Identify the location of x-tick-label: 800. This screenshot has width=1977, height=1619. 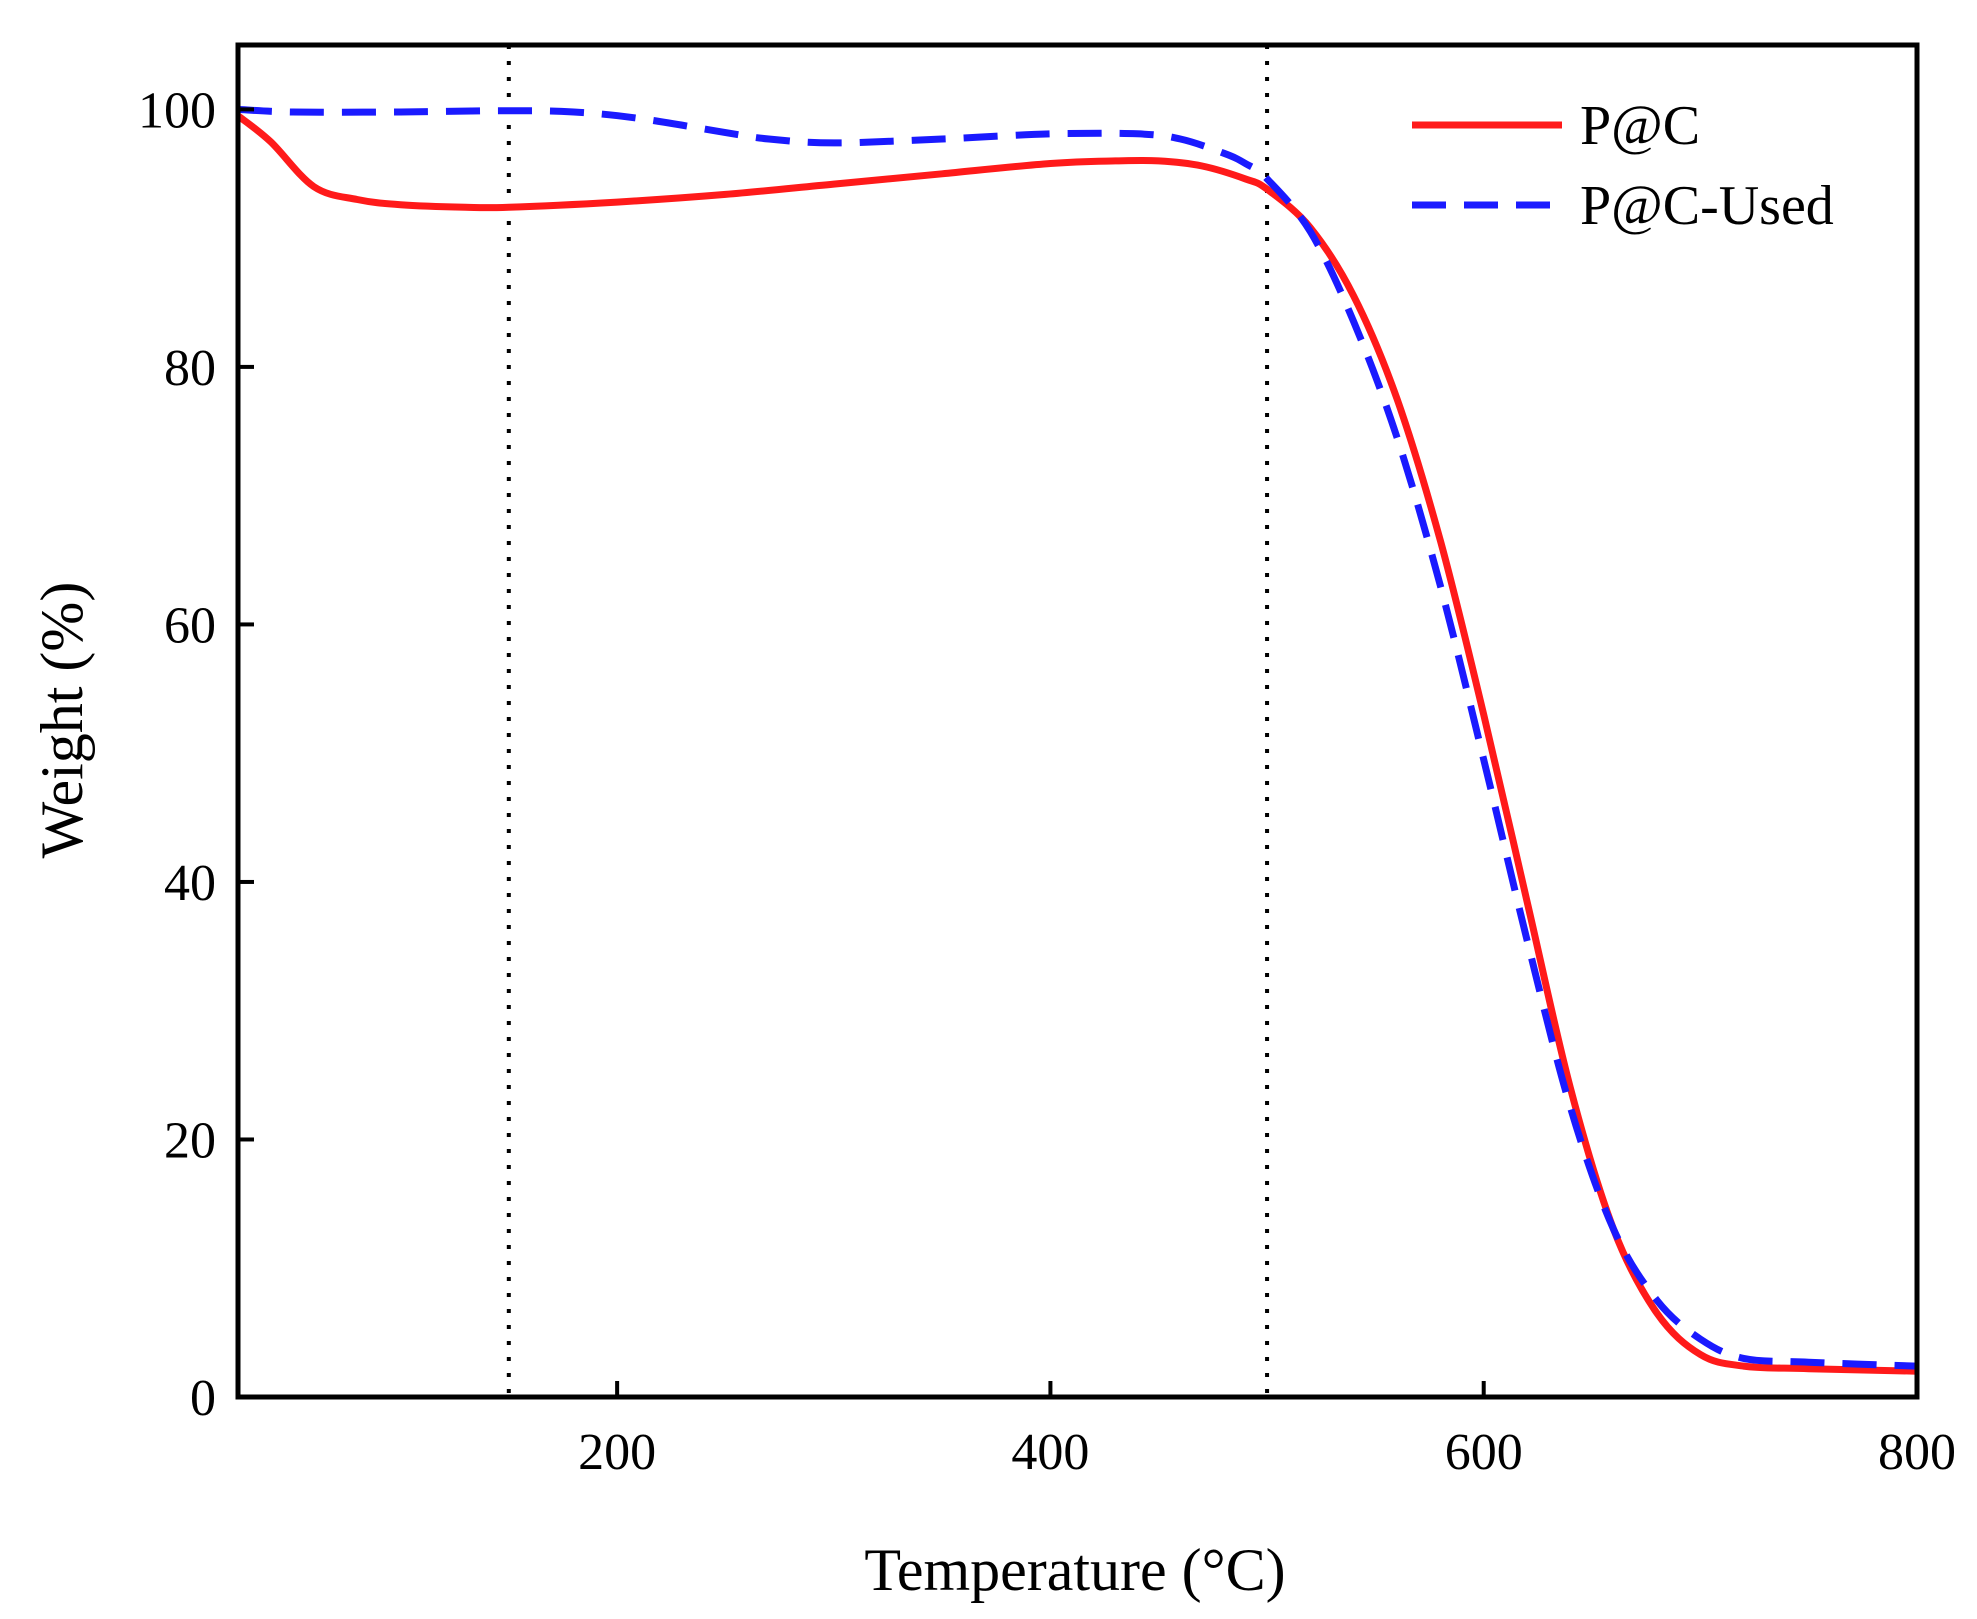
(1917, 1452).